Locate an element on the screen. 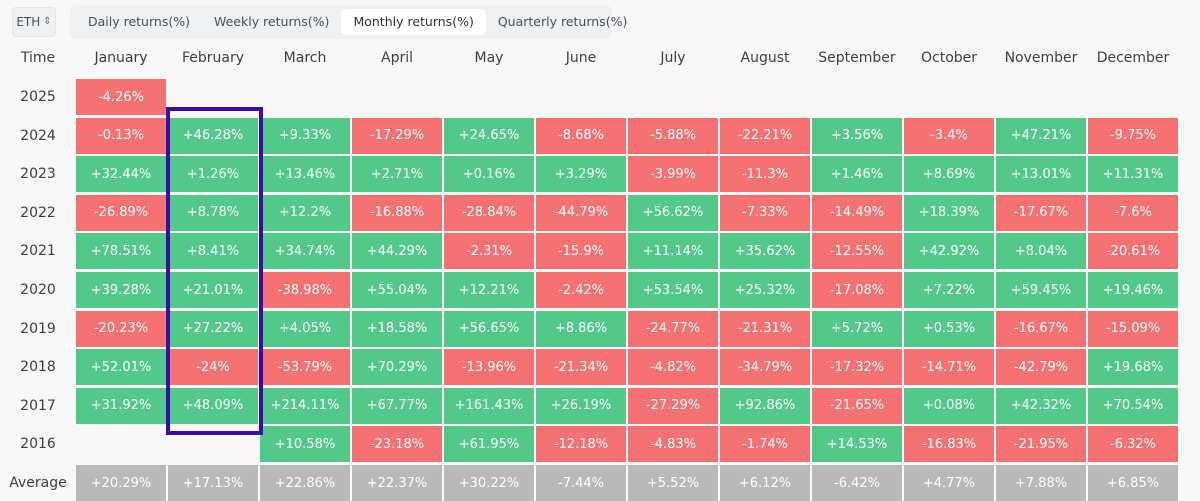 Image resolution: width=1200 pixels, height=501 pixels. average-cell: +7.88% is located at coordinates (1041, 483).